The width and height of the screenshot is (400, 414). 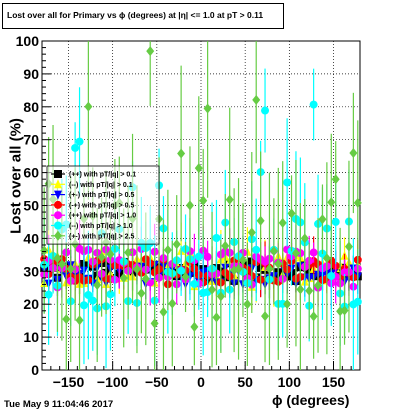 What do you see at coordinates (113, 382) in the screenshot?
I see `x-tick-label: −100` at bounding box center [113, 382].